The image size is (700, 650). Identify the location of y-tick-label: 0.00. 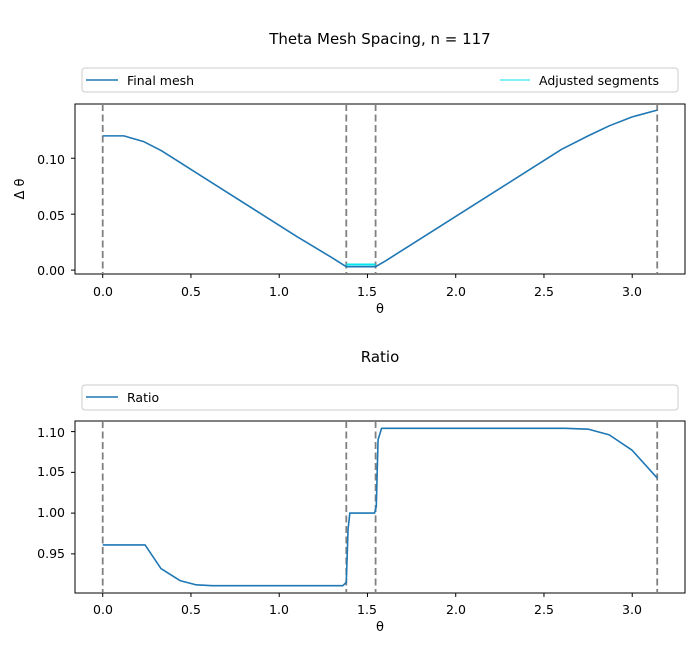
(51, 270).